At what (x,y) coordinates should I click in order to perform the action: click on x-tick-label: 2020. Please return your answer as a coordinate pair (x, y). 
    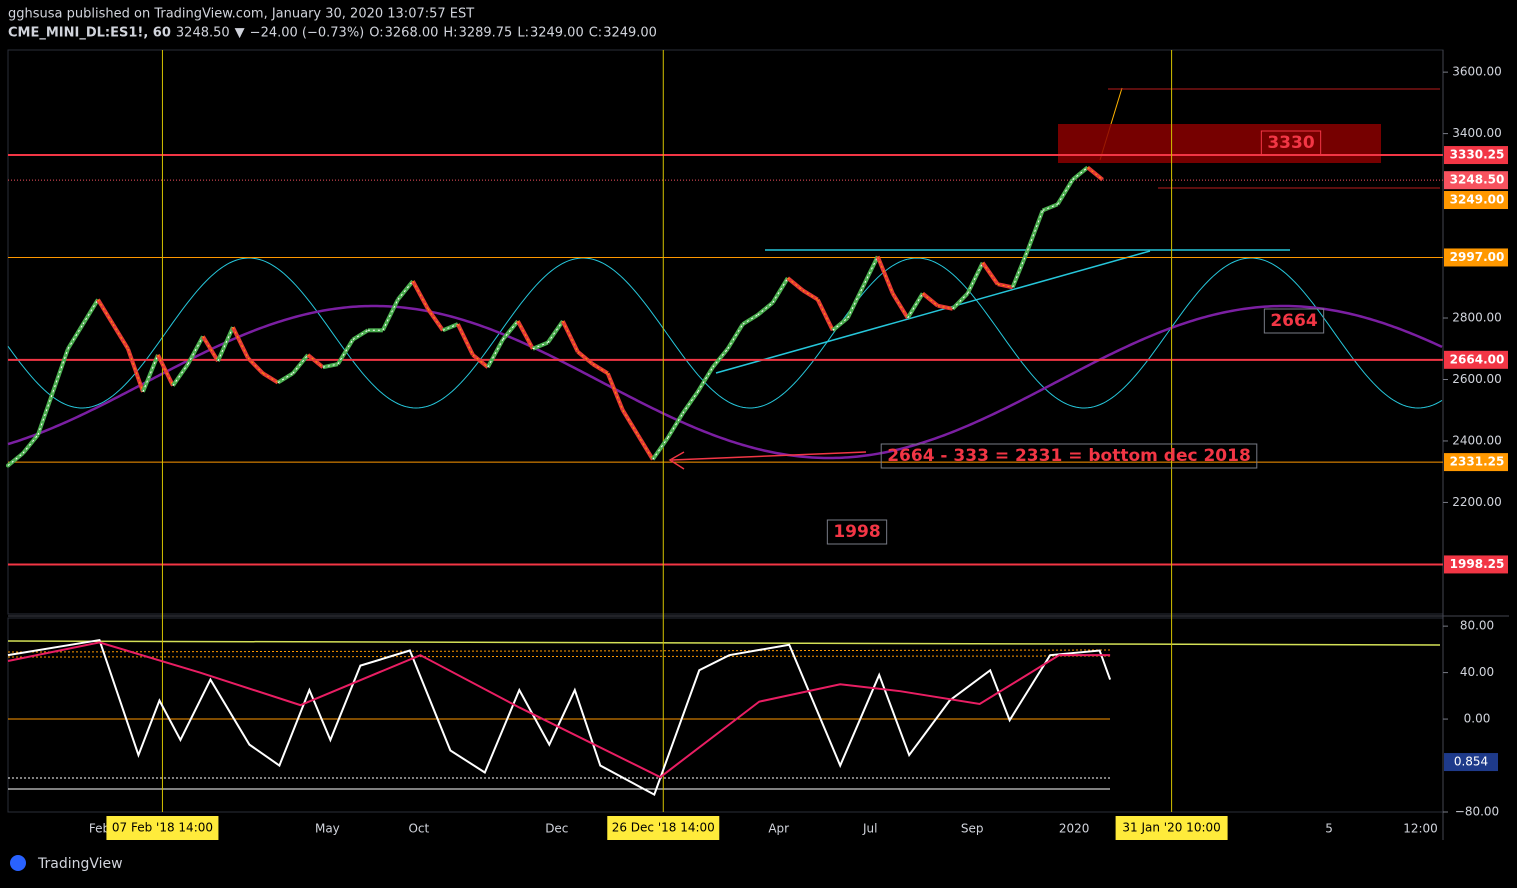
    Looking at the image, I should click on (1074, 829).